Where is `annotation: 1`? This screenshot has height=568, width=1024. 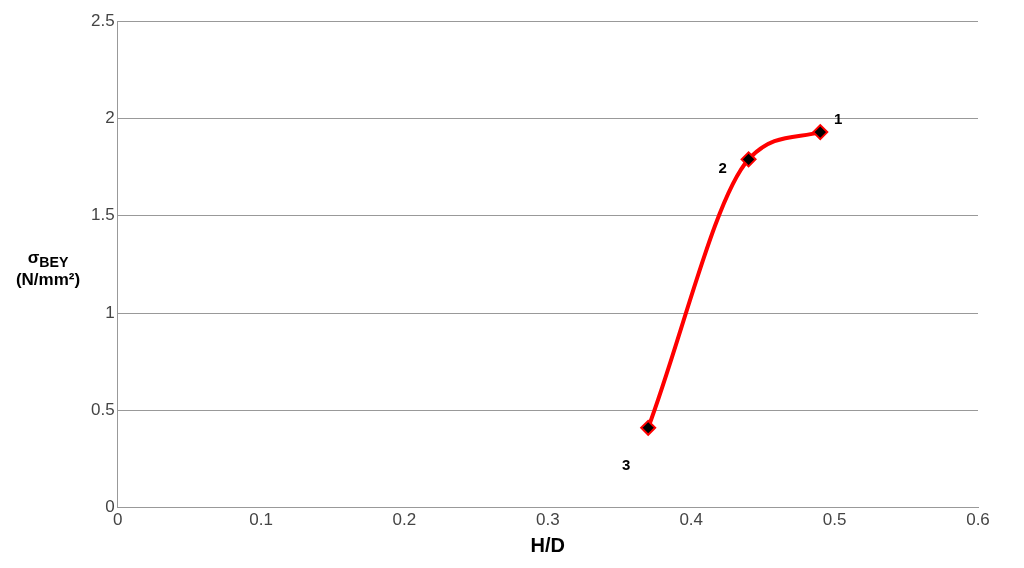
annotation: 1 is located at coordinates (838, 119).